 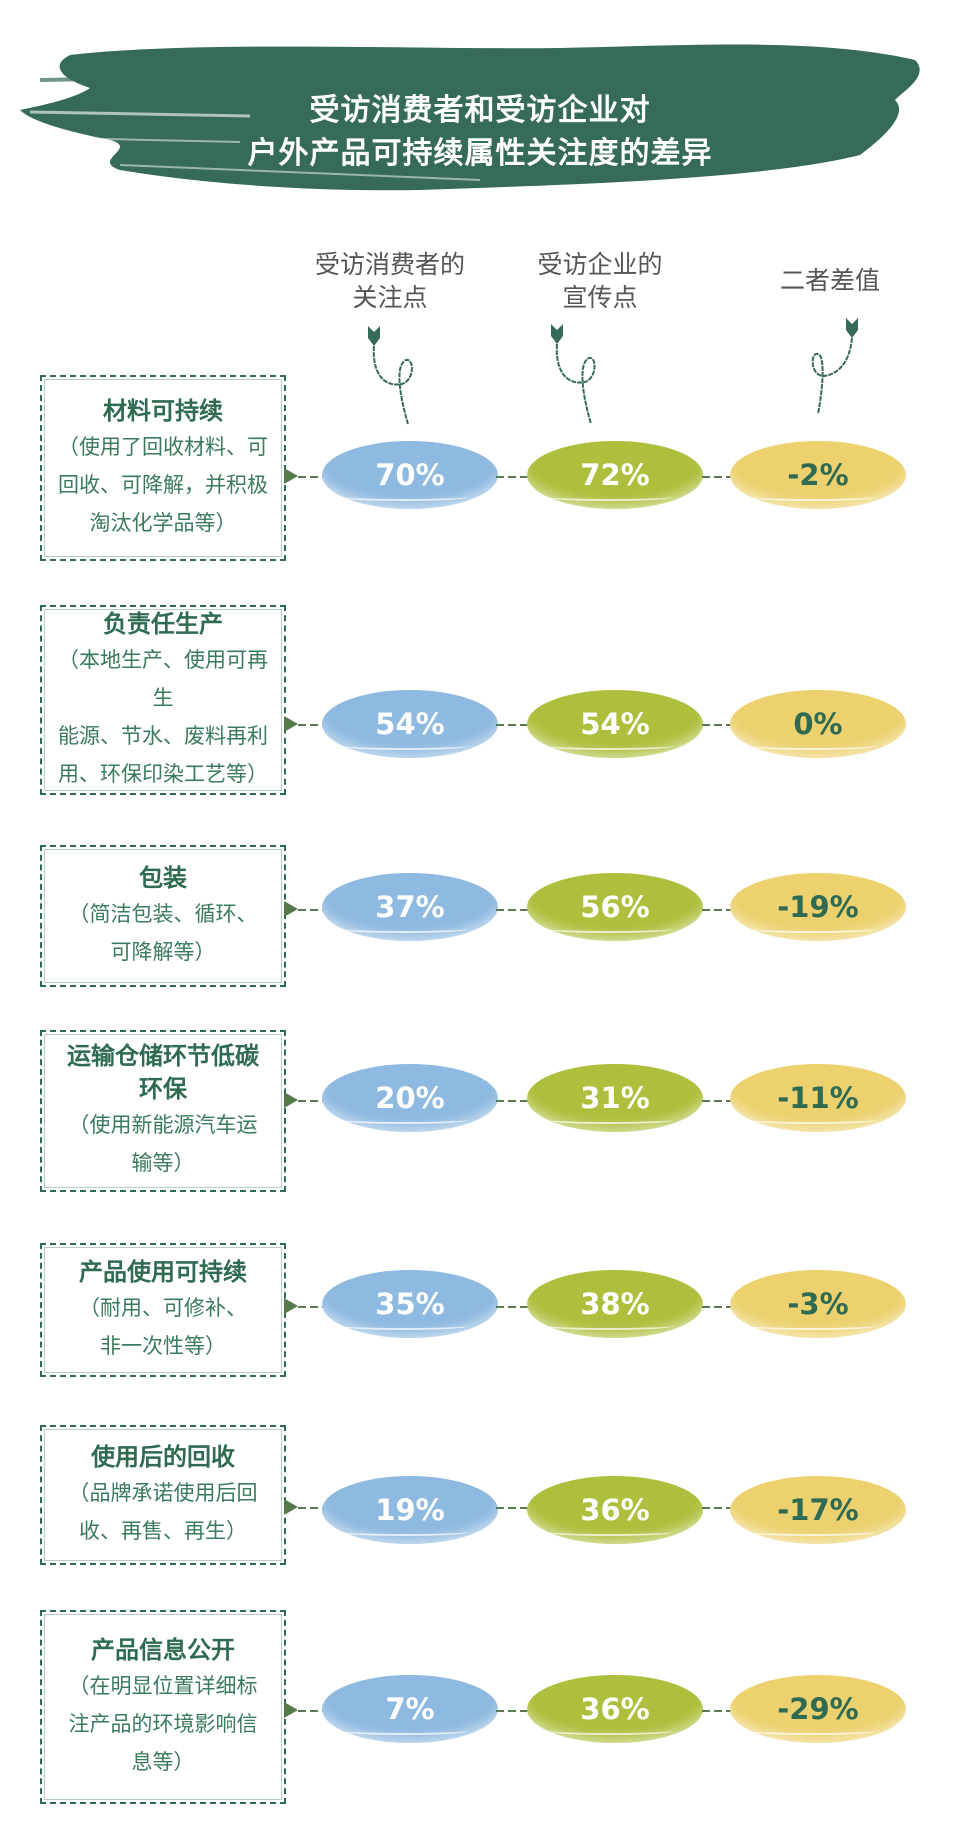 I want to click on category-desc-line: 可降解等）, so click(x=163, y=951).